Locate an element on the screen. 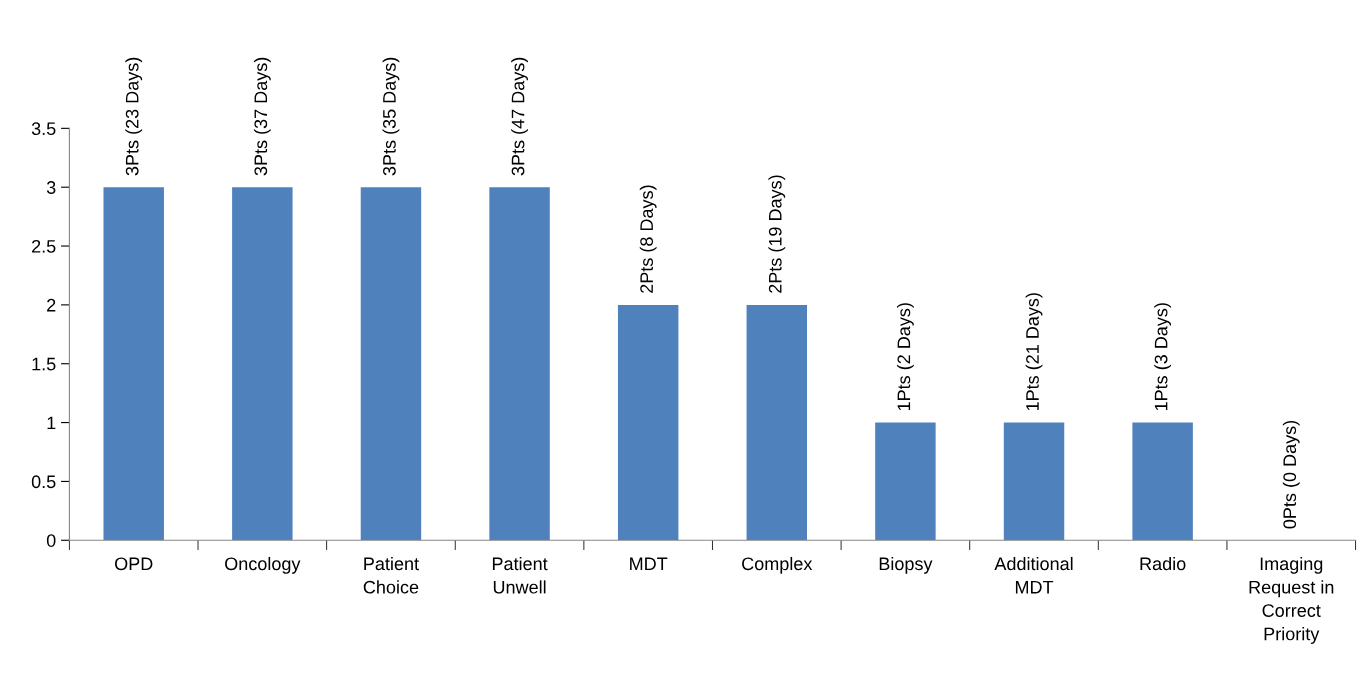  x-tick-label: Additional MDT is located at coordinates (1033, 575).